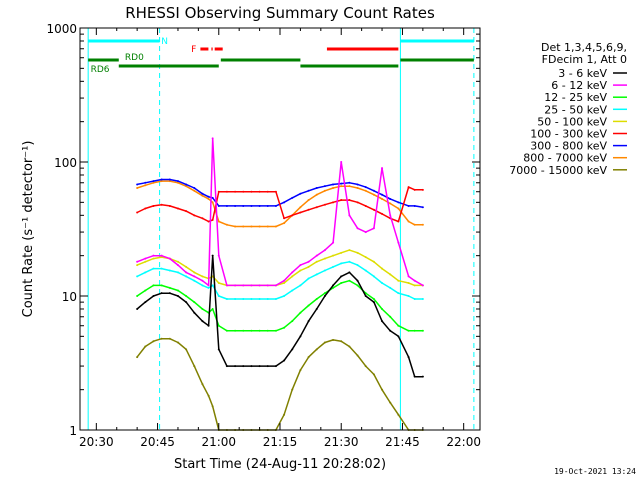  I want to click on legend-entry-7: 800 - 7000 keV, so click(565, 158).